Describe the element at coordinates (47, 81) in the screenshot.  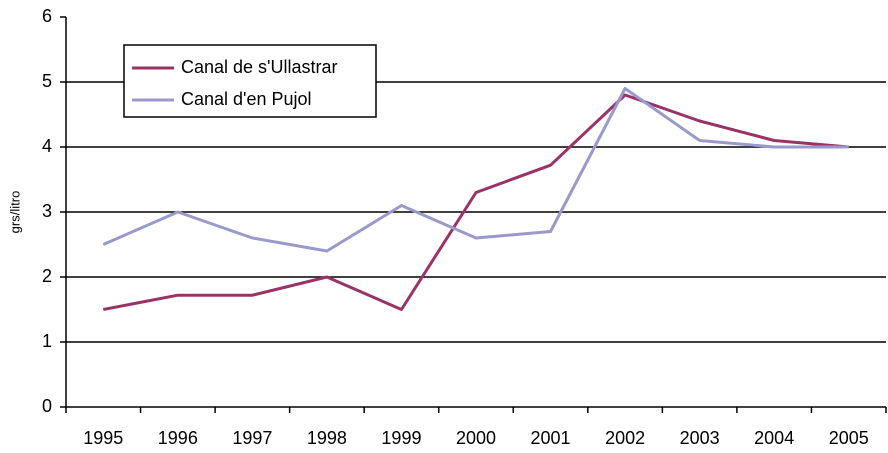
I see `y-tick-label: 5` at that location.